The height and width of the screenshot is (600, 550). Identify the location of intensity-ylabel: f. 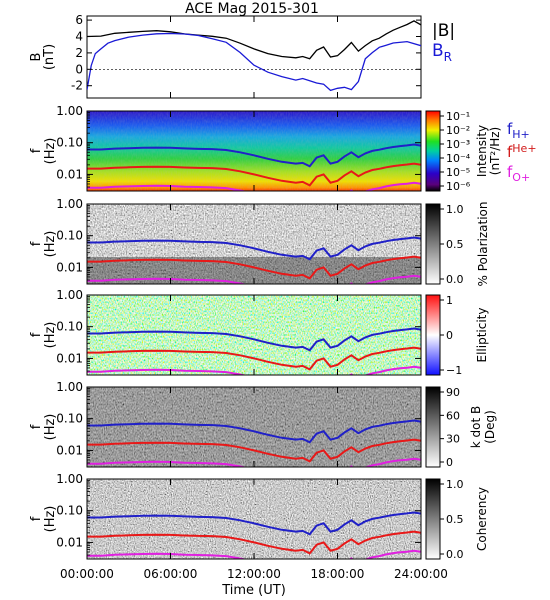
(36, 150).